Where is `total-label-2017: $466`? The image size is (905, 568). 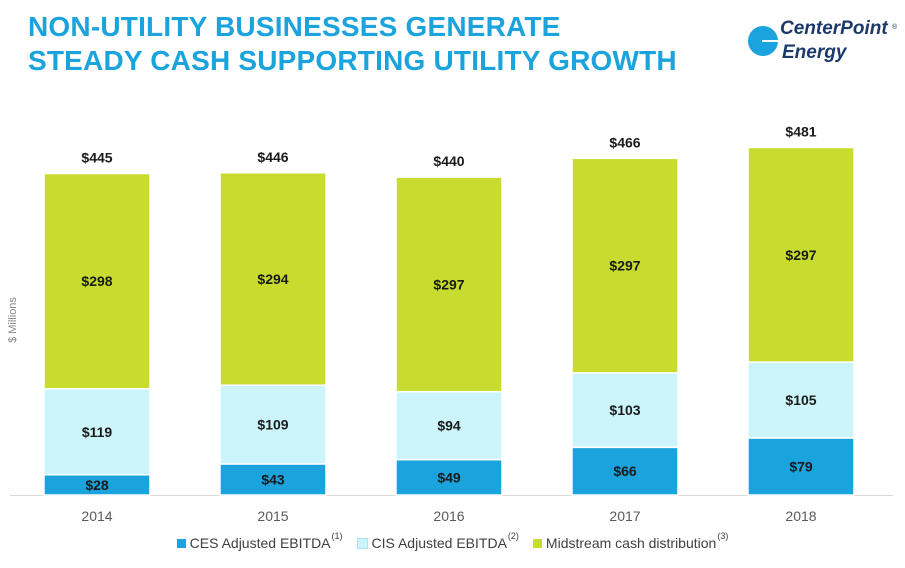 total-label-2017: $466 is located at coordinates (624, 142).